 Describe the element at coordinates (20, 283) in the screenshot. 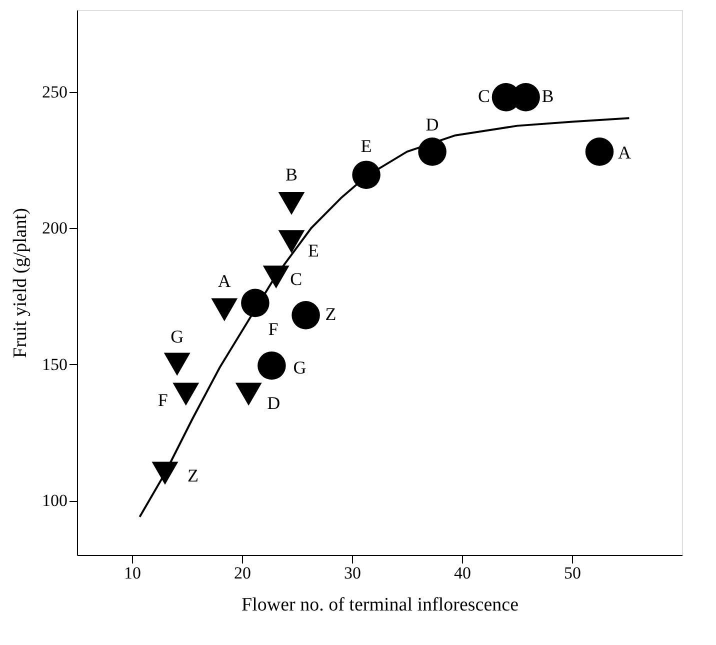

I see `y-axis-title: Fruit yield (g/plant)` at that location.